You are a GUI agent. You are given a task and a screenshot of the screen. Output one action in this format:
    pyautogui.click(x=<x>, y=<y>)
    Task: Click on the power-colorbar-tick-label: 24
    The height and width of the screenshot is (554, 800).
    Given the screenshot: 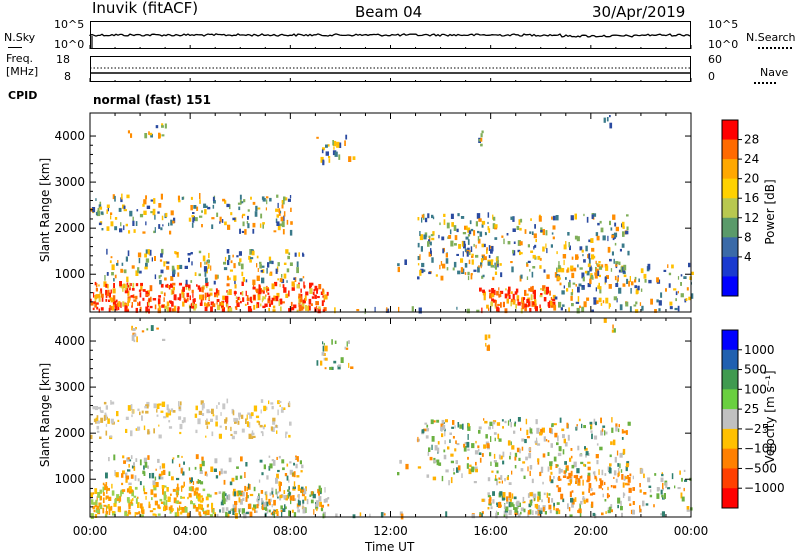 What is the action you would take?
    pyautogui.click(x=751, y=159)
    